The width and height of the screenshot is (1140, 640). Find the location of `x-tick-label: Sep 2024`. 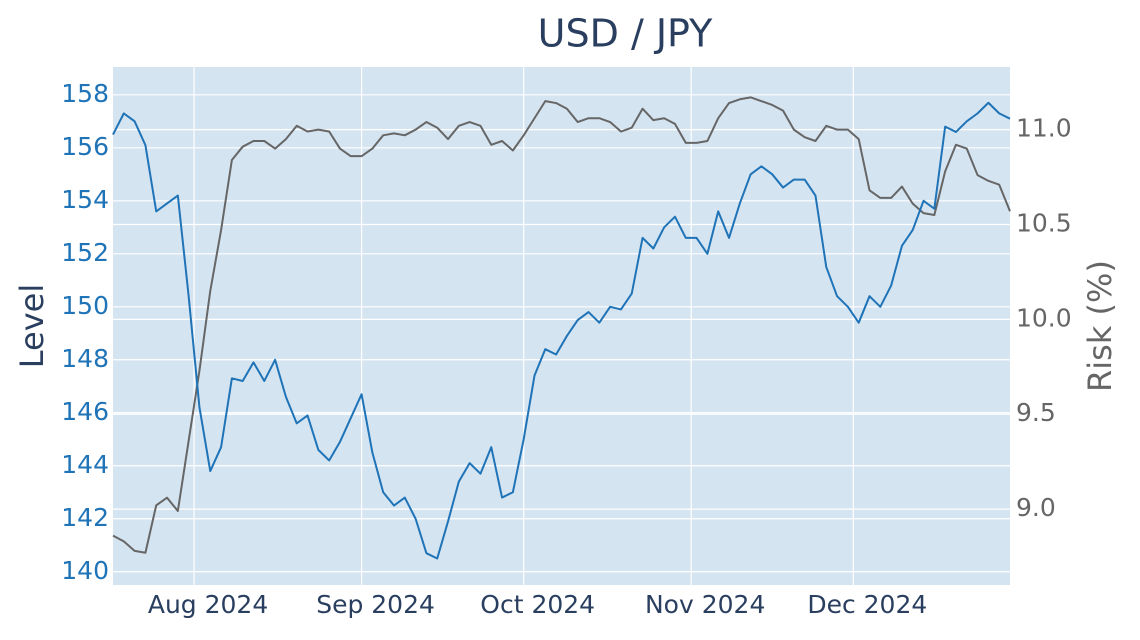

x-tick-label: Sep 2024 is located at coordinates (375, 604).